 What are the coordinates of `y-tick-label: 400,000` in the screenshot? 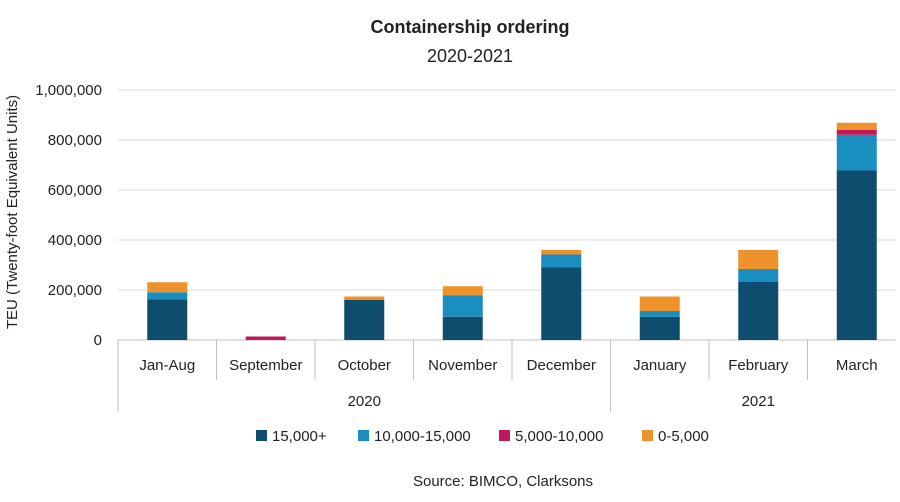 It's located at (75, 240).